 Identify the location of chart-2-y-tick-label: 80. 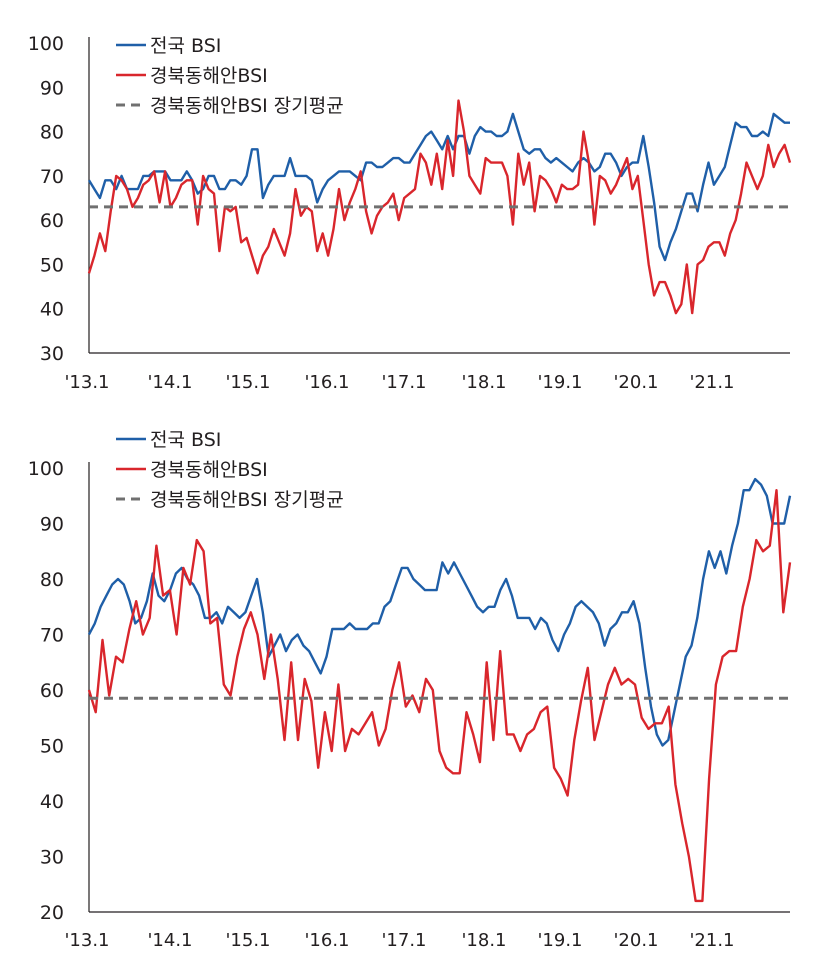
(52, 580).